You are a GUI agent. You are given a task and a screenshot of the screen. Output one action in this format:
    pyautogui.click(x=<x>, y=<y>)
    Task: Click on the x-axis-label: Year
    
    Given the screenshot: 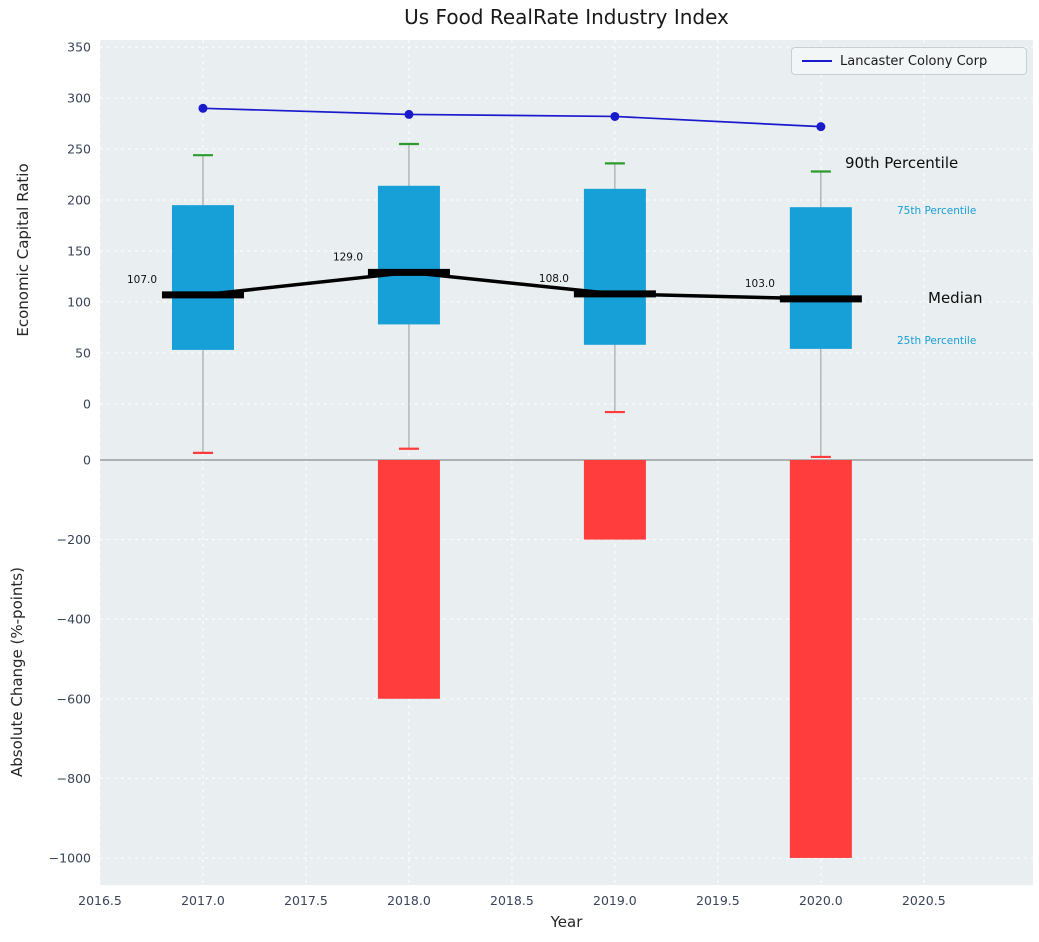 What is the action you would take?
    pyautogui.click(x=566, y=922)
    